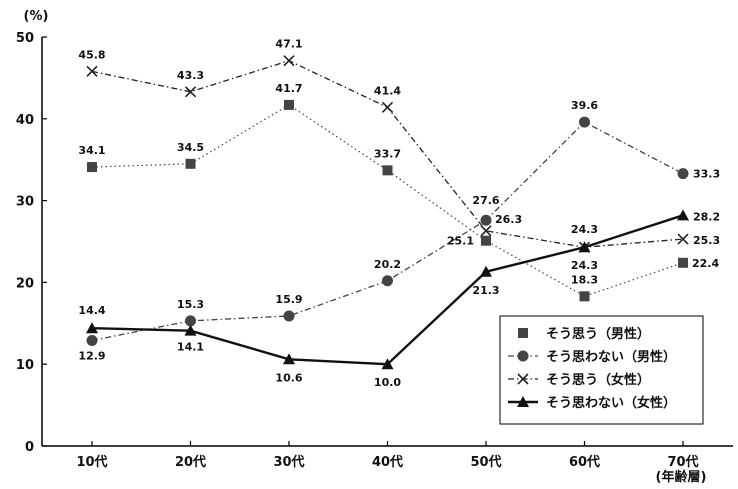 This screenshot has width=738, height=489. I want to click on x-tick-label: 30代, so click(288, 462).